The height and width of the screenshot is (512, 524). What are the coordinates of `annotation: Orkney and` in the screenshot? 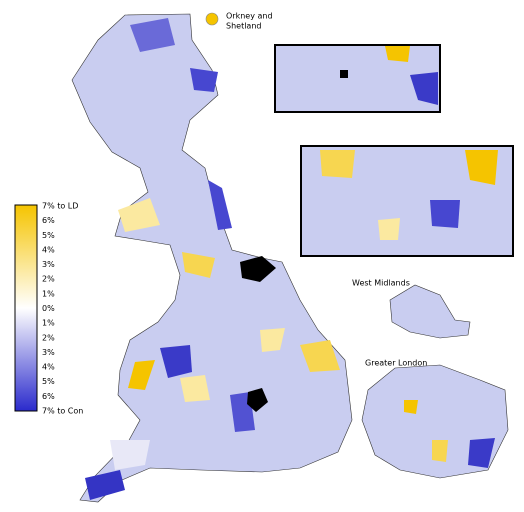 It's located at (249, 16).